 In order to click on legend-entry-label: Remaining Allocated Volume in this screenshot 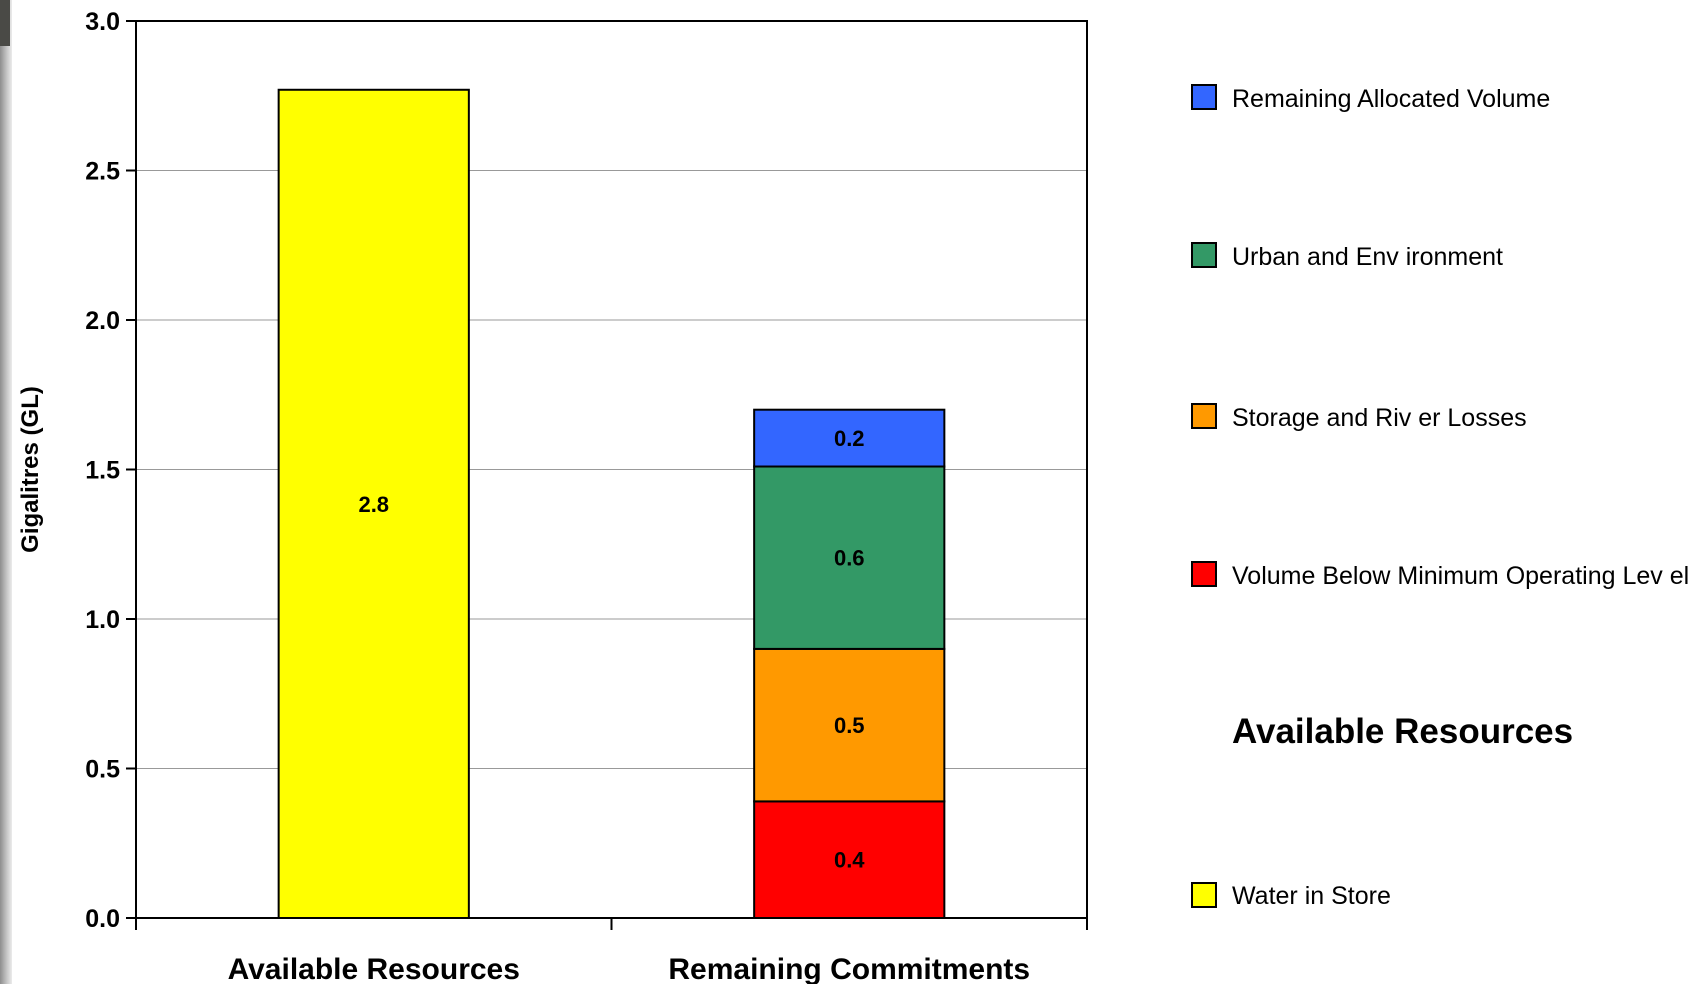, I will do `click(1391, 99)`.